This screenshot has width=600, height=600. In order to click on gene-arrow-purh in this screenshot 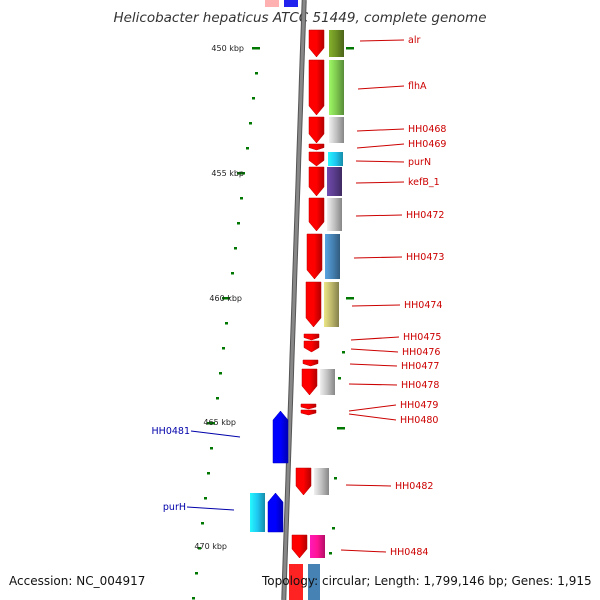, I will do `click(275, 512)`.